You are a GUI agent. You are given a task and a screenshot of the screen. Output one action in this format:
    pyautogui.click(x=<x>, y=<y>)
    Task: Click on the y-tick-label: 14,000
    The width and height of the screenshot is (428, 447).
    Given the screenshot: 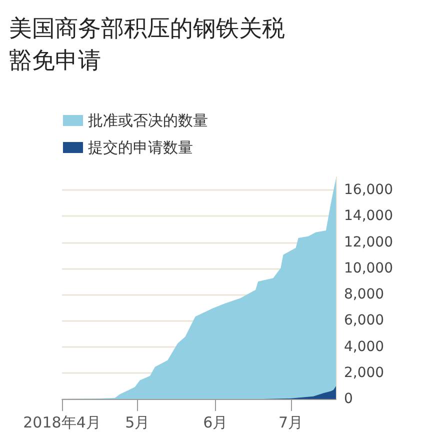 What is the action you would take?
    pyautogui.click(x=368, y=216)
    